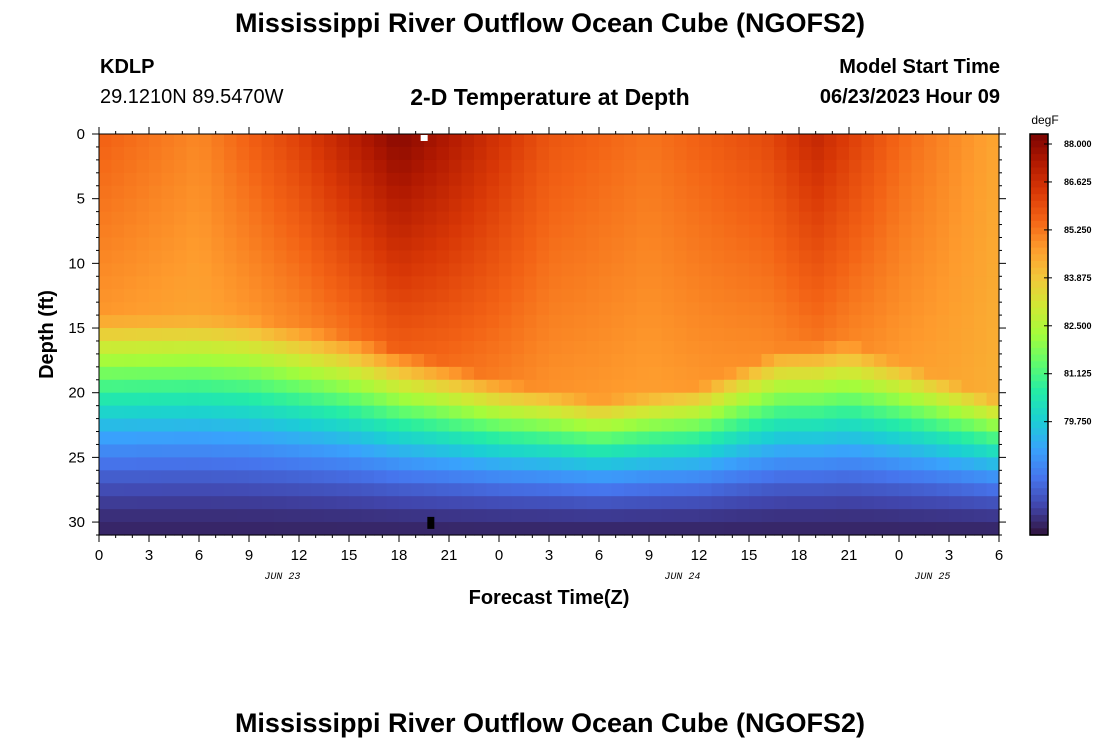 The height and width of the screenshot is (750, 1100). What do you see at coordinates (899, 555) in the screenshot?
I see `x-tick-label: 0` at bounding box center [899, 555].